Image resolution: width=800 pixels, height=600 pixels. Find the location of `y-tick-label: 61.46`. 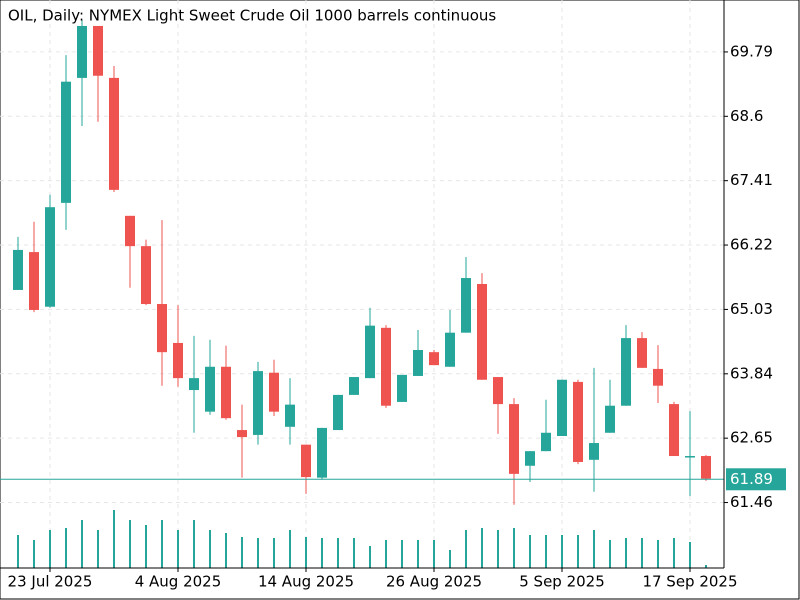

y-tick-label: 61.46 is located at coordinates (751, 502).